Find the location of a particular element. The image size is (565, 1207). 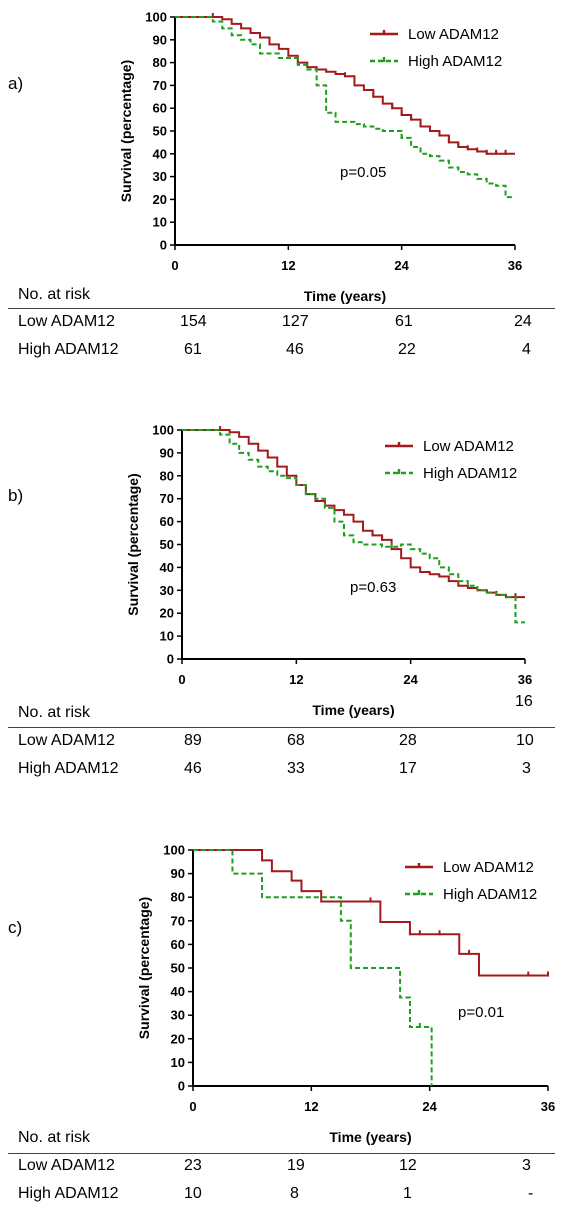

risk-cell: 24 is located at coordinates (523, 321).